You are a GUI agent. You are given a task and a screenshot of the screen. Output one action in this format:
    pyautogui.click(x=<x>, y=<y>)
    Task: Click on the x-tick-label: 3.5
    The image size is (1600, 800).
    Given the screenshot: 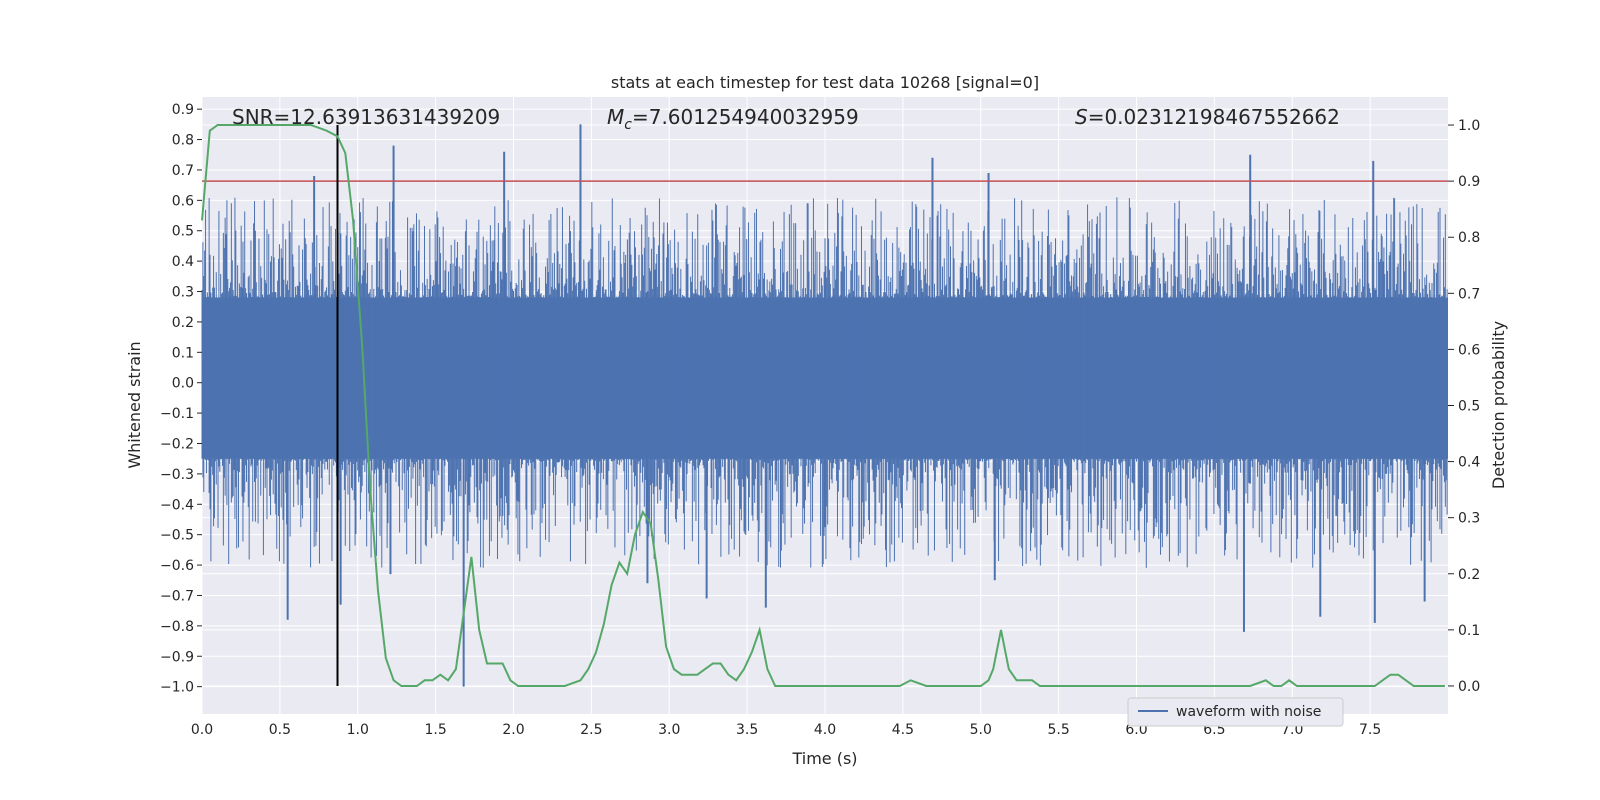 What is the action you would take?
    pyautogui.click(x=747, y=730)
    